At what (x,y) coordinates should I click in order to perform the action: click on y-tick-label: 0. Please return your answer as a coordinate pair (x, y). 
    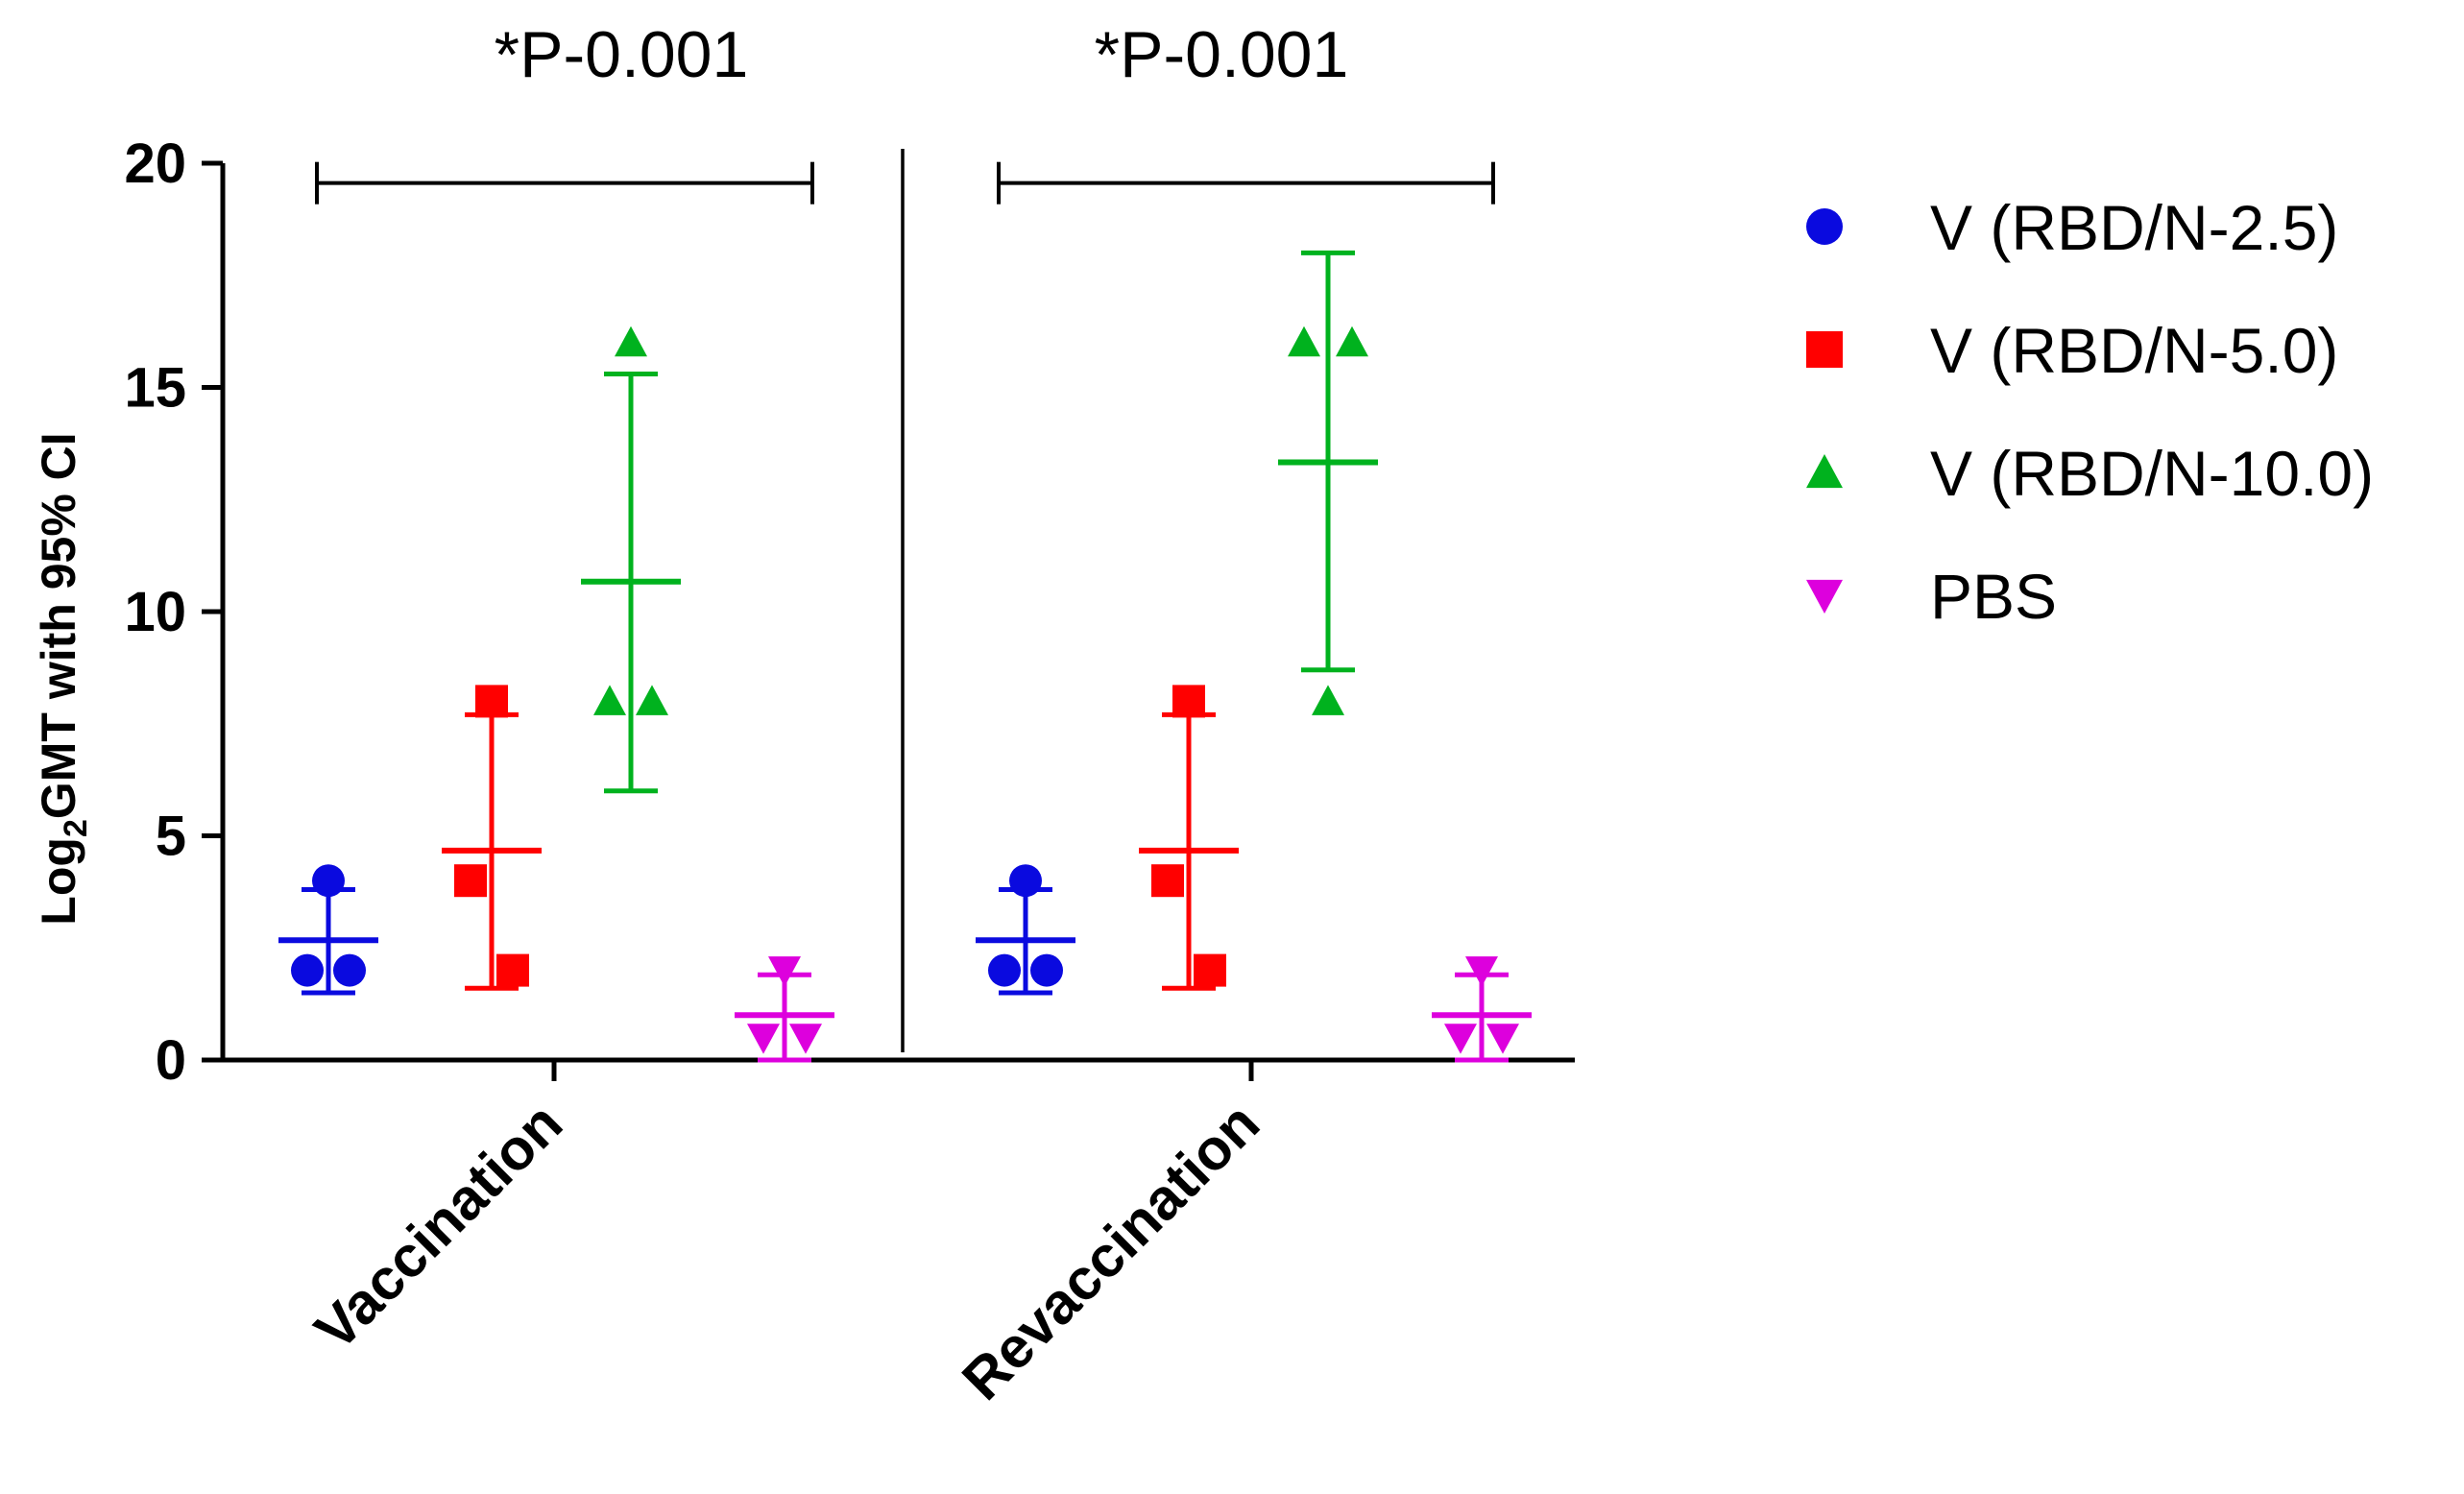
    Looking at the image, I should click on (171, 1060).